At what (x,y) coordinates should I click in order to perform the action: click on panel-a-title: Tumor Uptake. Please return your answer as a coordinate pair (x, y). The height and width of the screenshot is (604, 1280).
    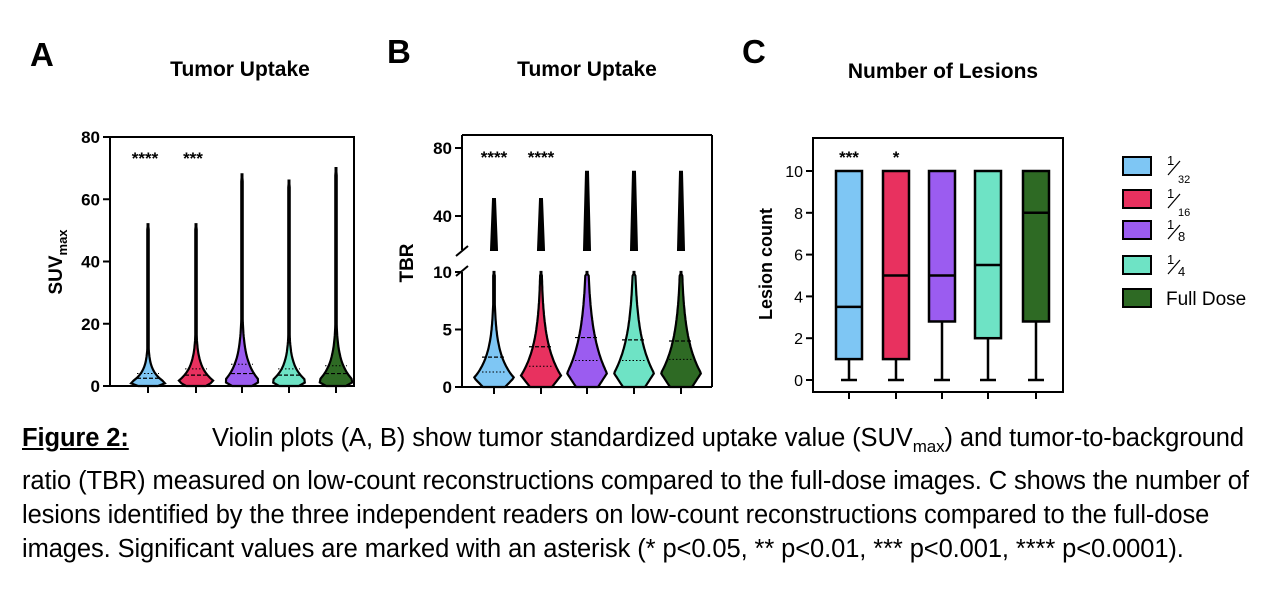
    Looking at the image, I should click on (240, 69).